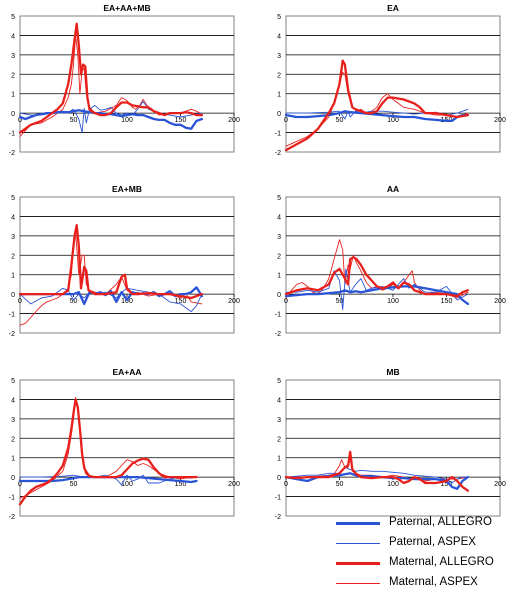  I want to click on legend-label: Paternal, ALLEGRO, so click(440, 522).